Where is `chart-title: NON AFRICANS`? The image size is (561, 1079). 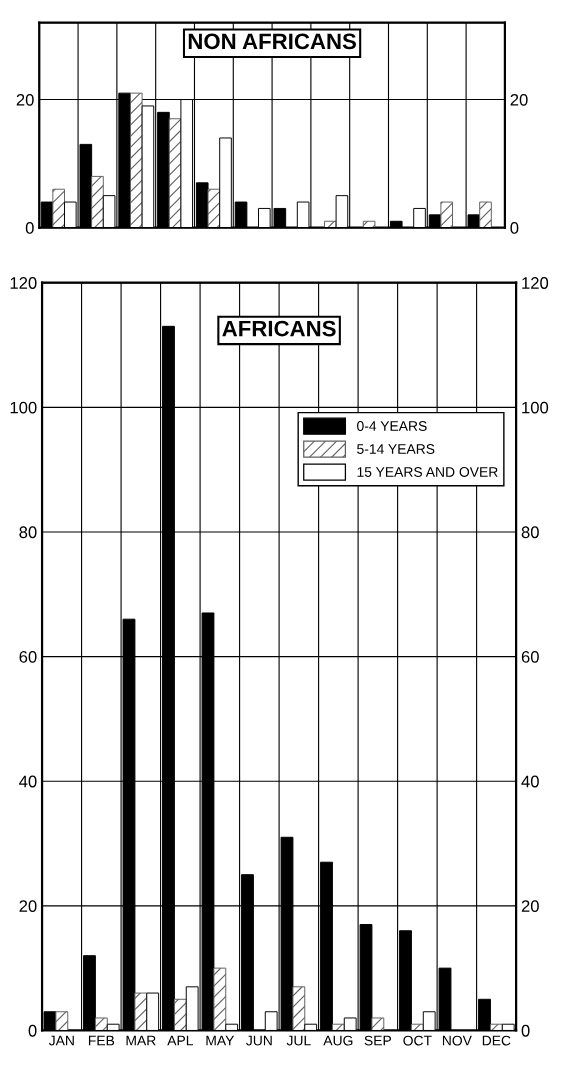 chart-title: NON AFRICANS is located at coordinates (272, 41).